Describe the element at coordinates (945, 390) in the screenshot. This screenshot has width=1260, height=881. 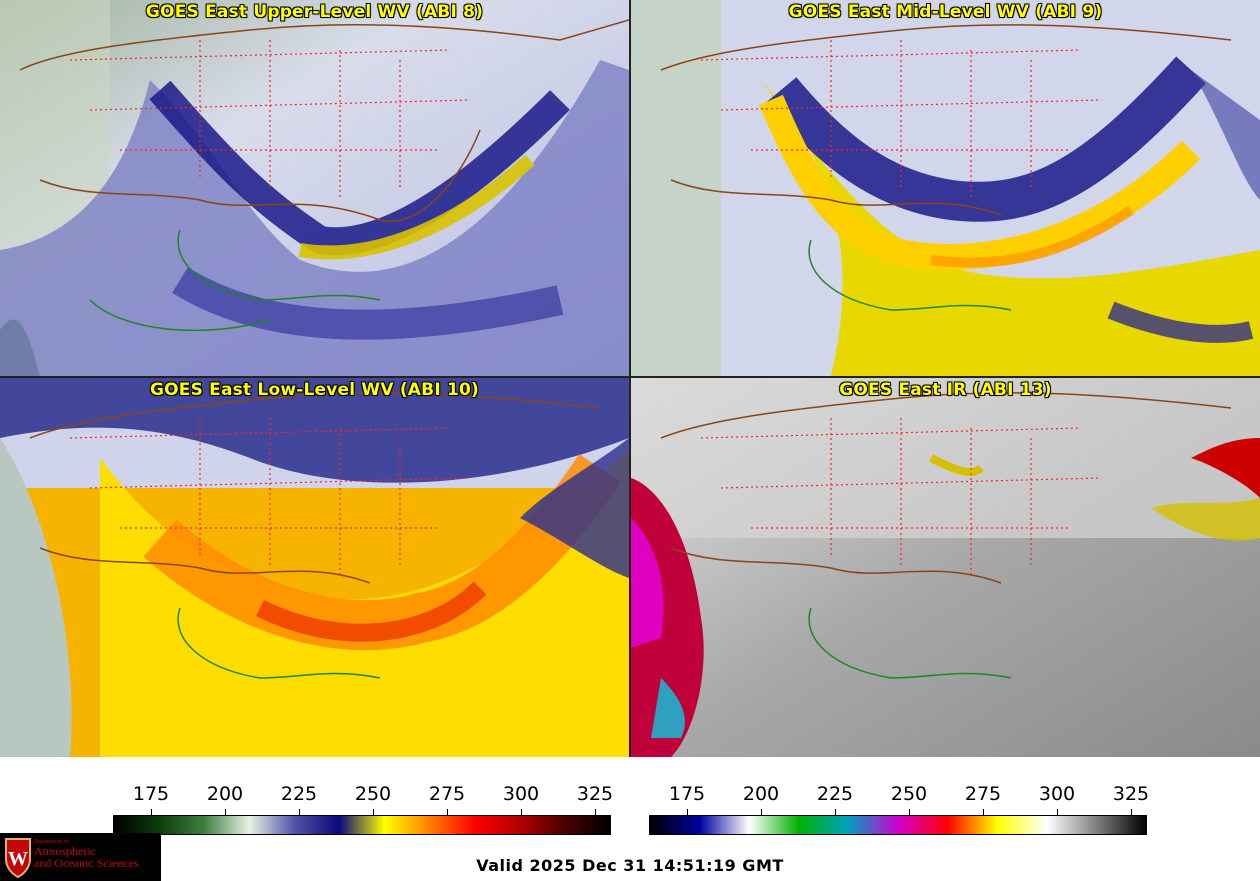
I see `panel-title: GOES East IR (ABI 13)` at that location.